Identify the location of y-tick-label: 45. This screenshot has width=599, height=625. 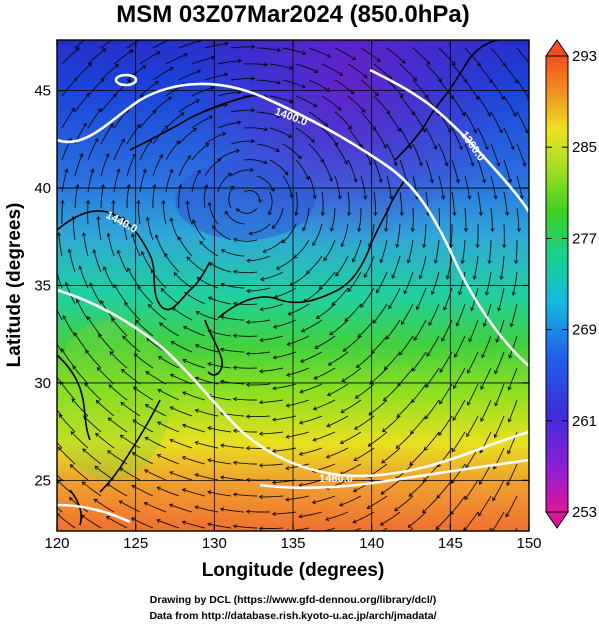
(42, 91).